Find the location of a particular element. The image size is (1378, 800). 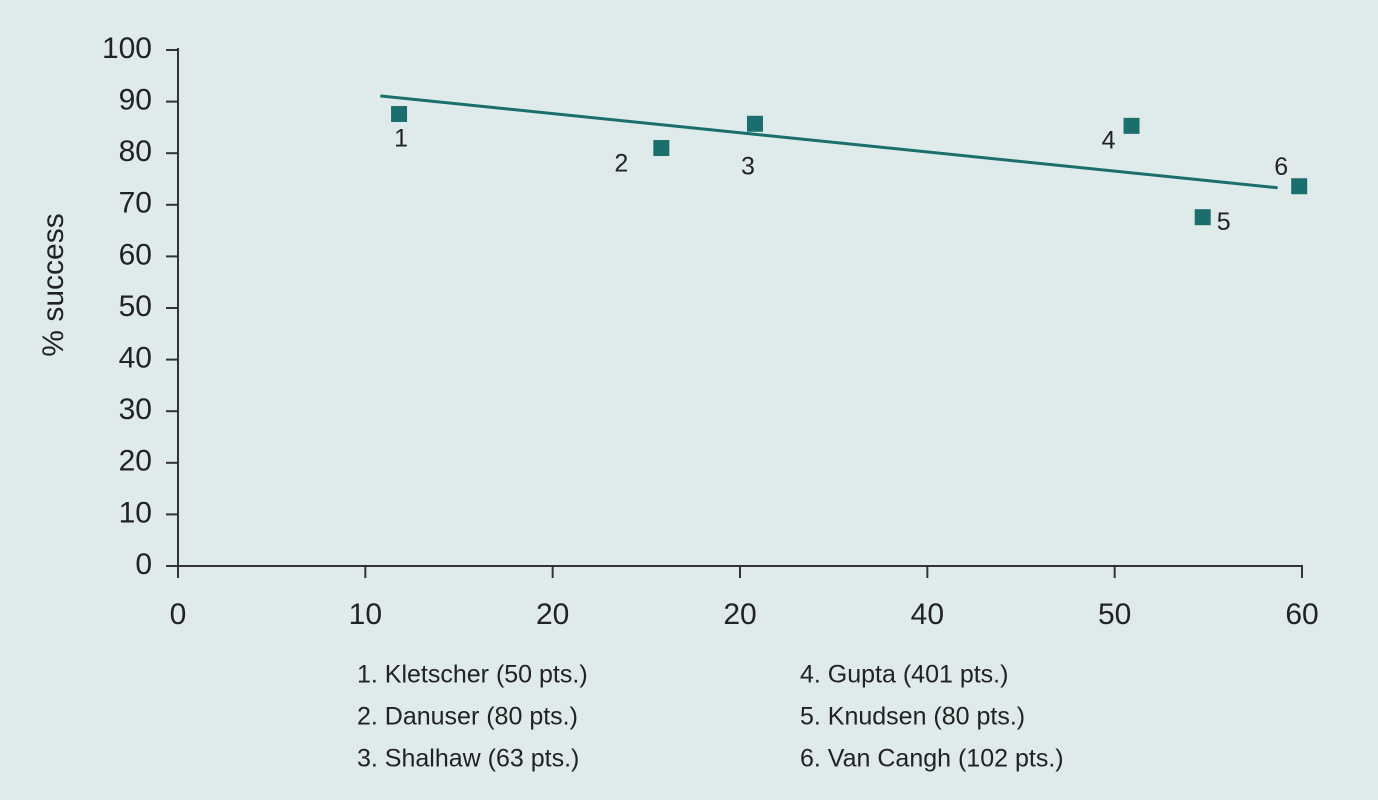

x-tick-label: 50 is located at coordinates (1114, 614).